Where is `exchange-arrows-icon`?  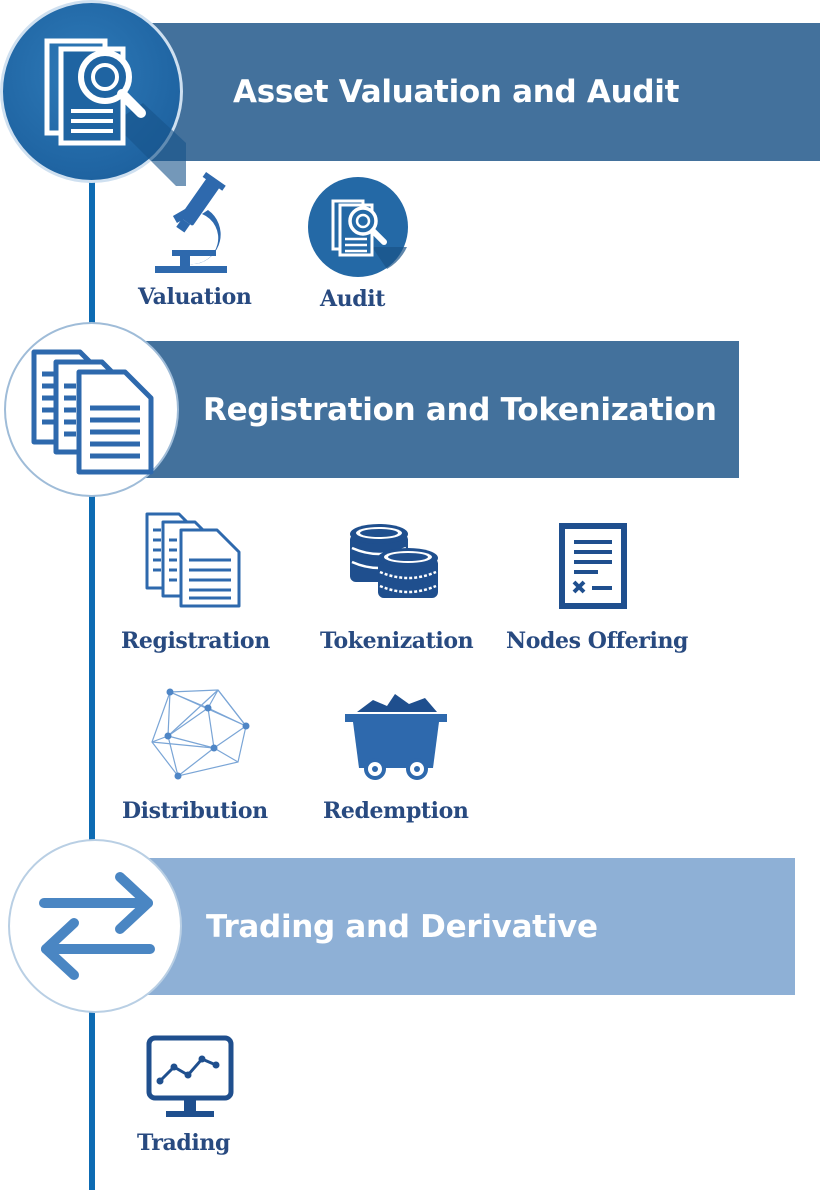
exchange-arrows-icon is located at coordinates (97, 926).